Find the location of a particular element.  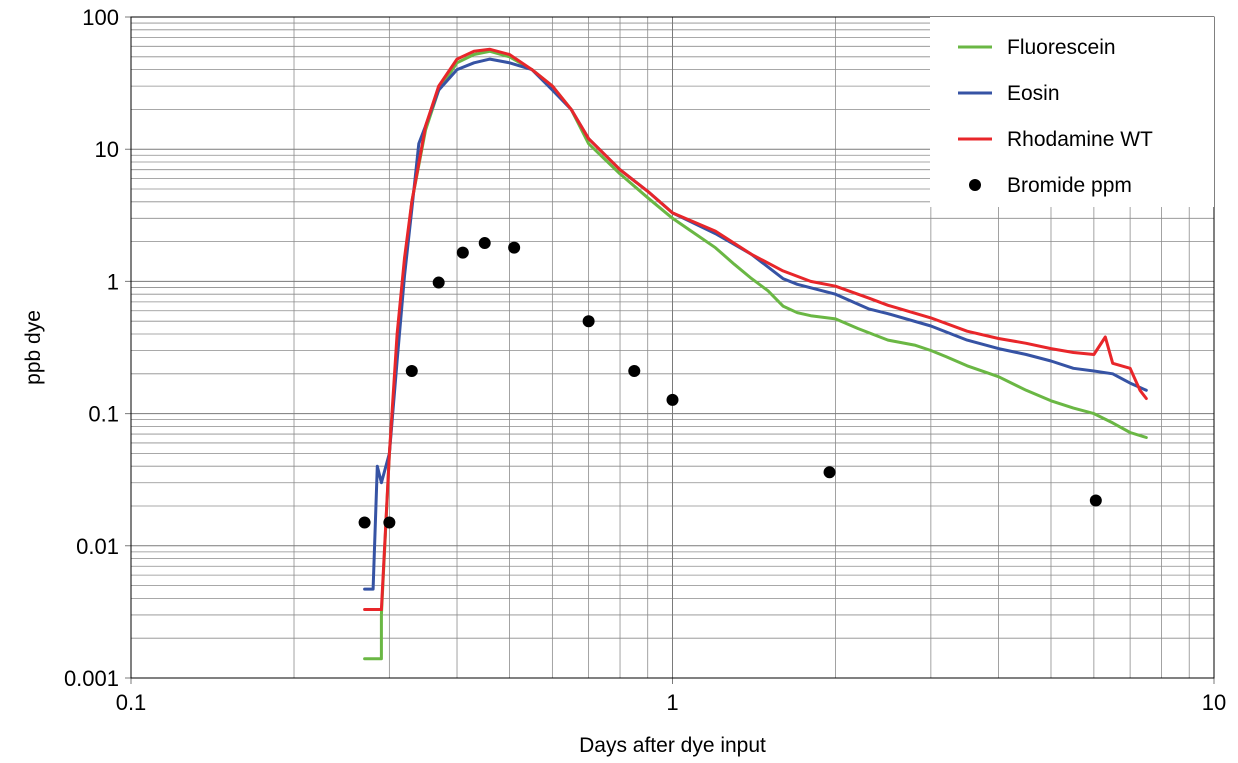

legend-item-rhodamine-wt: Rhodamine WT is located at coordinates (1055, 139).